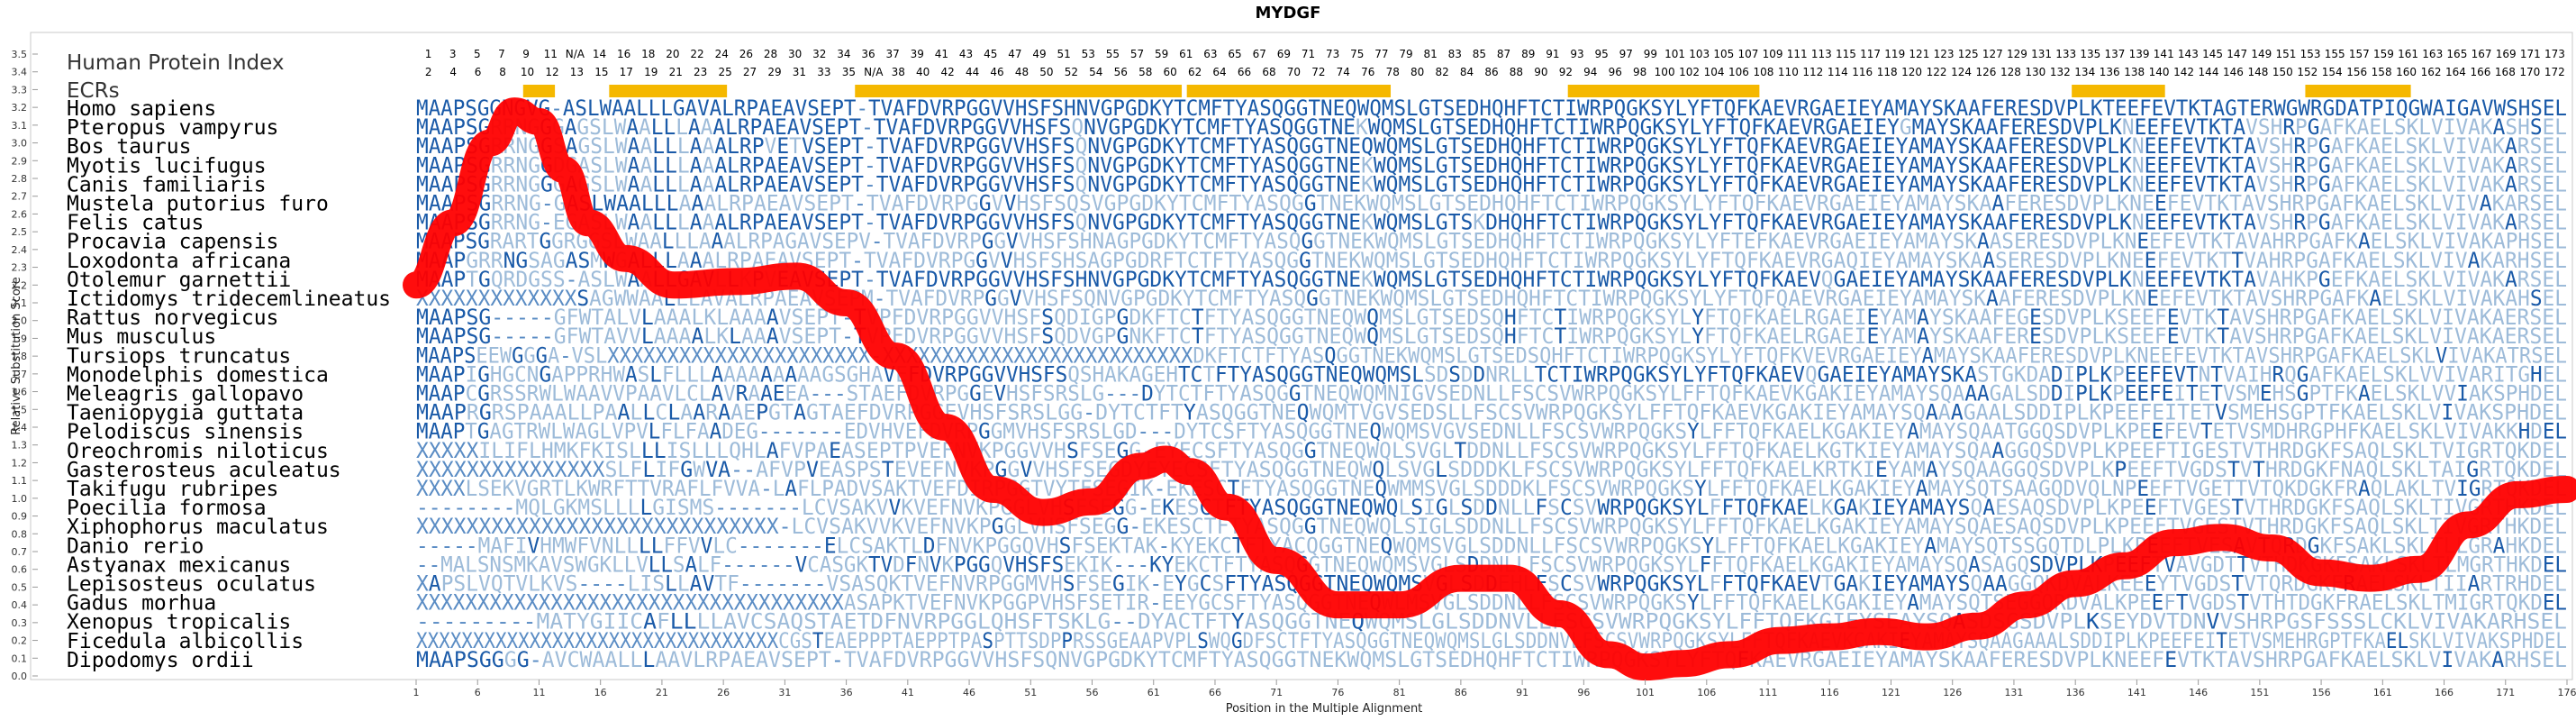 The width and height of the screenshot is (2576, 721). I want to click on protein-index-number: 48, so click(1022, 72).